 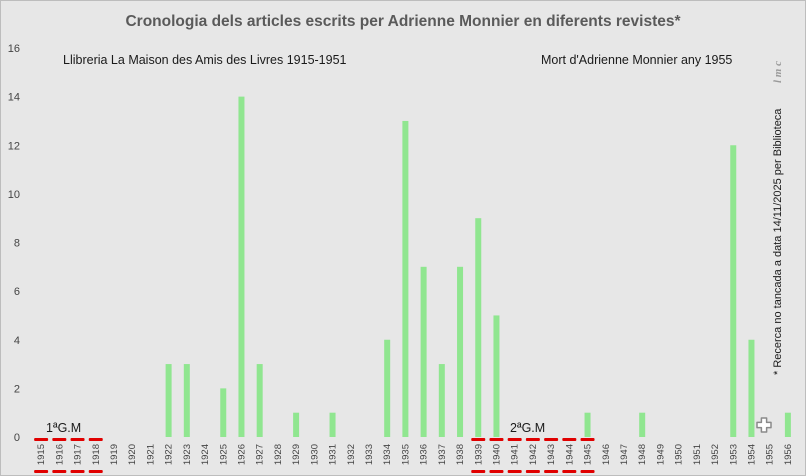 I want to click on x-tick-label-1915: 1915, so click(x=41, y=454).